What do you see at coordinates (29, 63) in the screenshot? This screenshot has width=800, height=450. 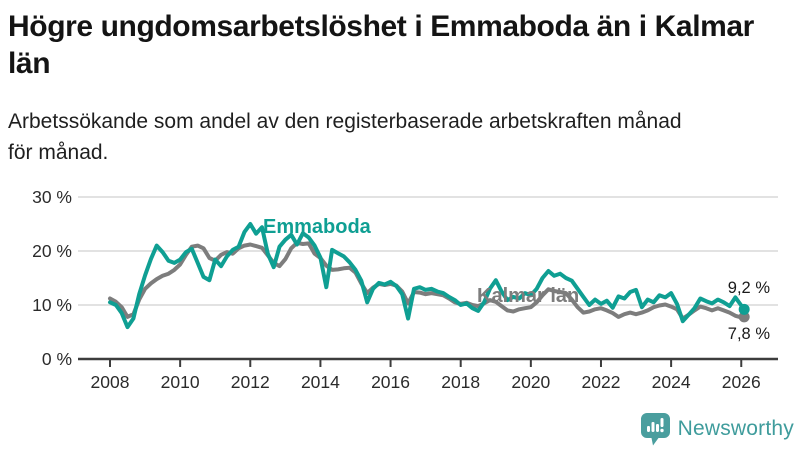 I see `chart-title-line-2: län` at bounding box center [29, 63].